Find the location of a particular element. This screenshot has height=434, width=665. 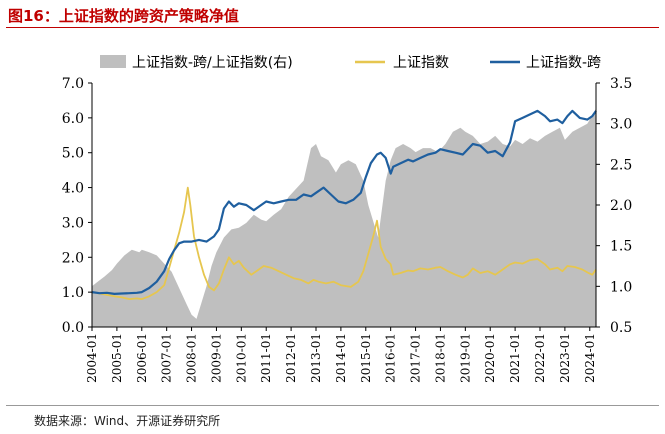

right-tick-label: 1.0 is located at coordinates (621, 287).